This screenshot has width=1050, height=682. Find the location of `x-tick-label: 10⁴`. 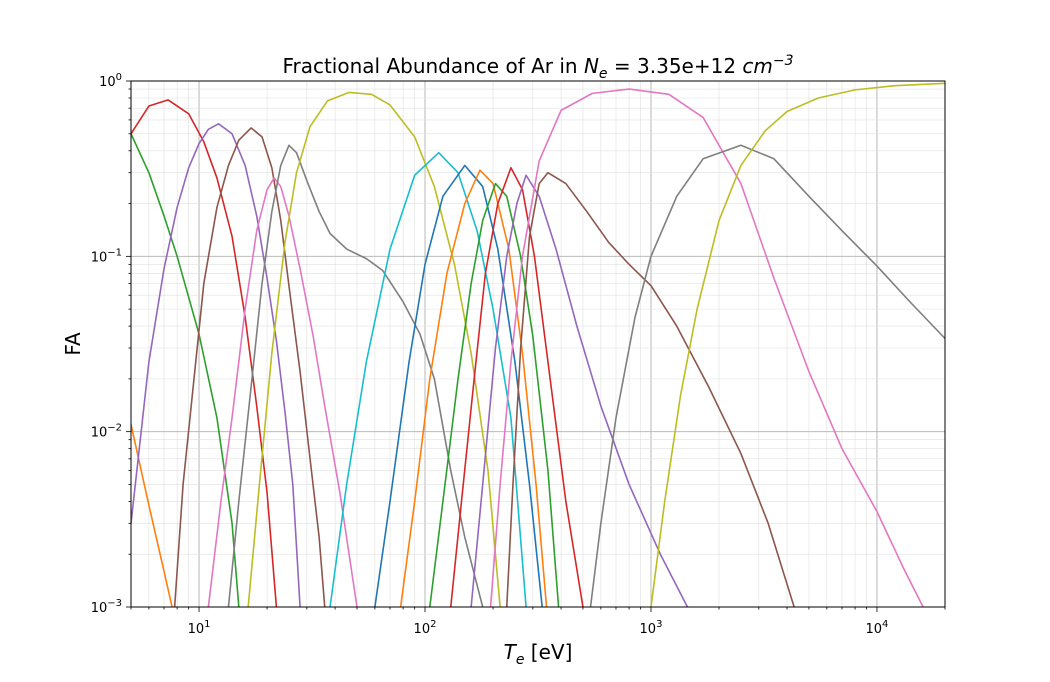

x-tick-label: 10⁴ is located at coordinates (877, 628).